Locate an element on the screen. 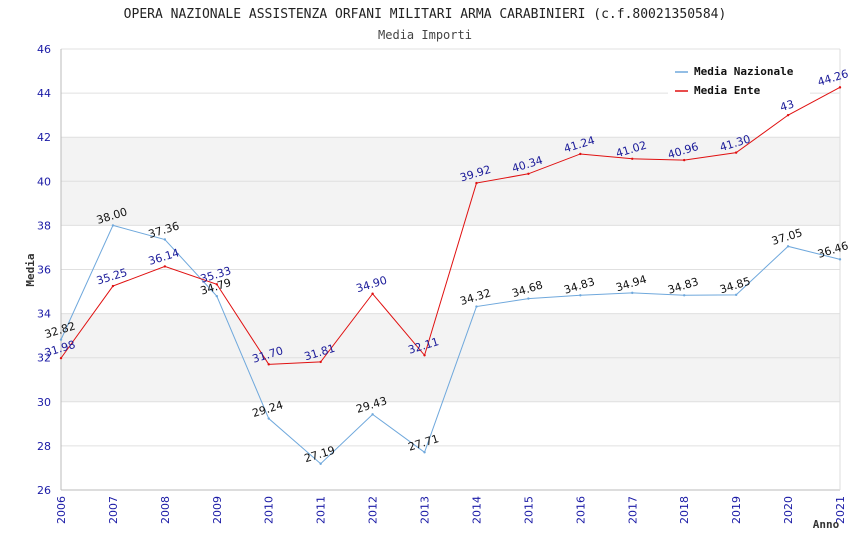  x-tick-label: 2014 is located at coordinates (476, 510).